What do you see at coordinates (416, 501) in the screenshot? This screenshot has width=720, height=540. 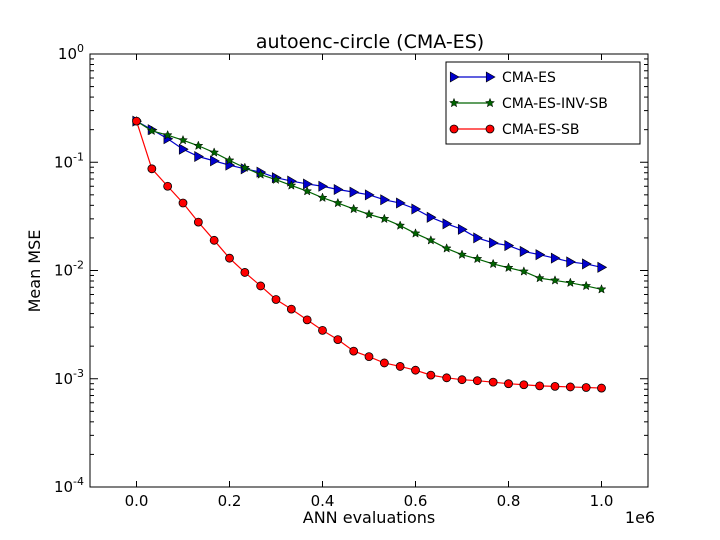 I see `x-tick-label: 0.6` at bounding box center [416, 501].